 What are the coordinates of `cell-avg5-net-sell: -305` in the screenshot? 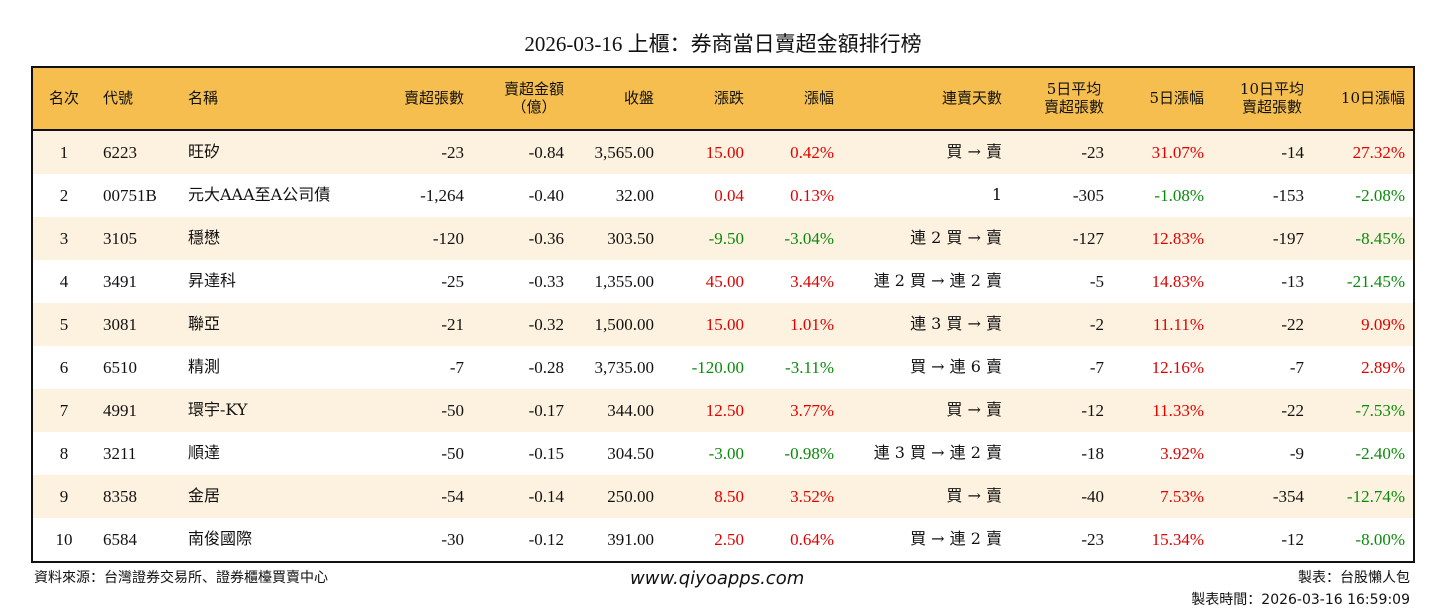 It's located at (1088, 195).